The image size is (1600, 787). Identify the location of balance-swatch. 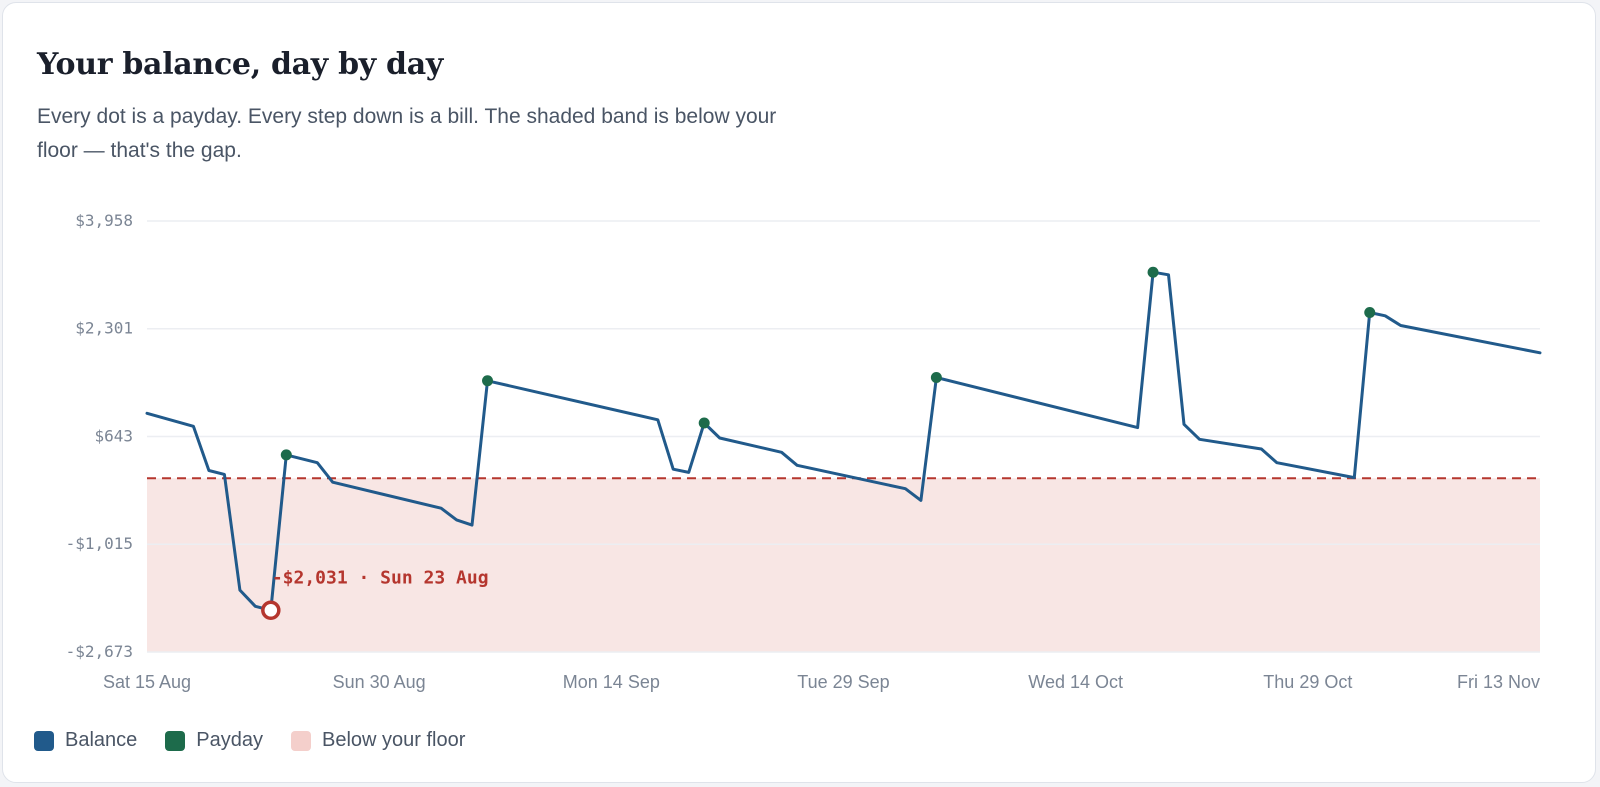
(44, 740).